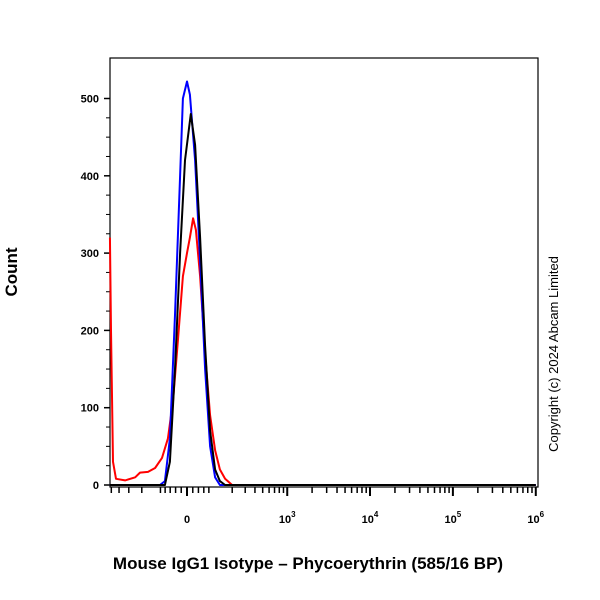  I want to click on tick-exponent: 3, so click(293, 514).